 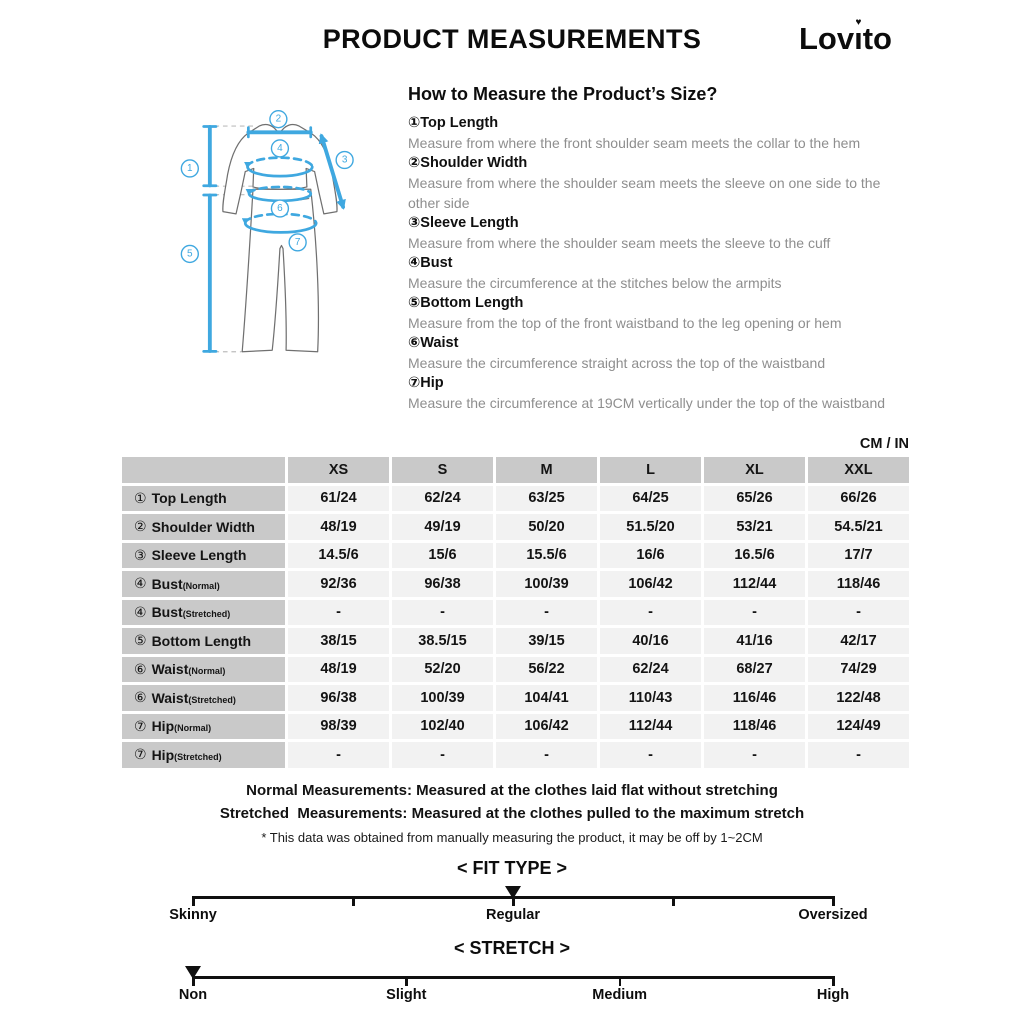 I want to click on size-value-cell: 122/48, so click(x=858, y=698).